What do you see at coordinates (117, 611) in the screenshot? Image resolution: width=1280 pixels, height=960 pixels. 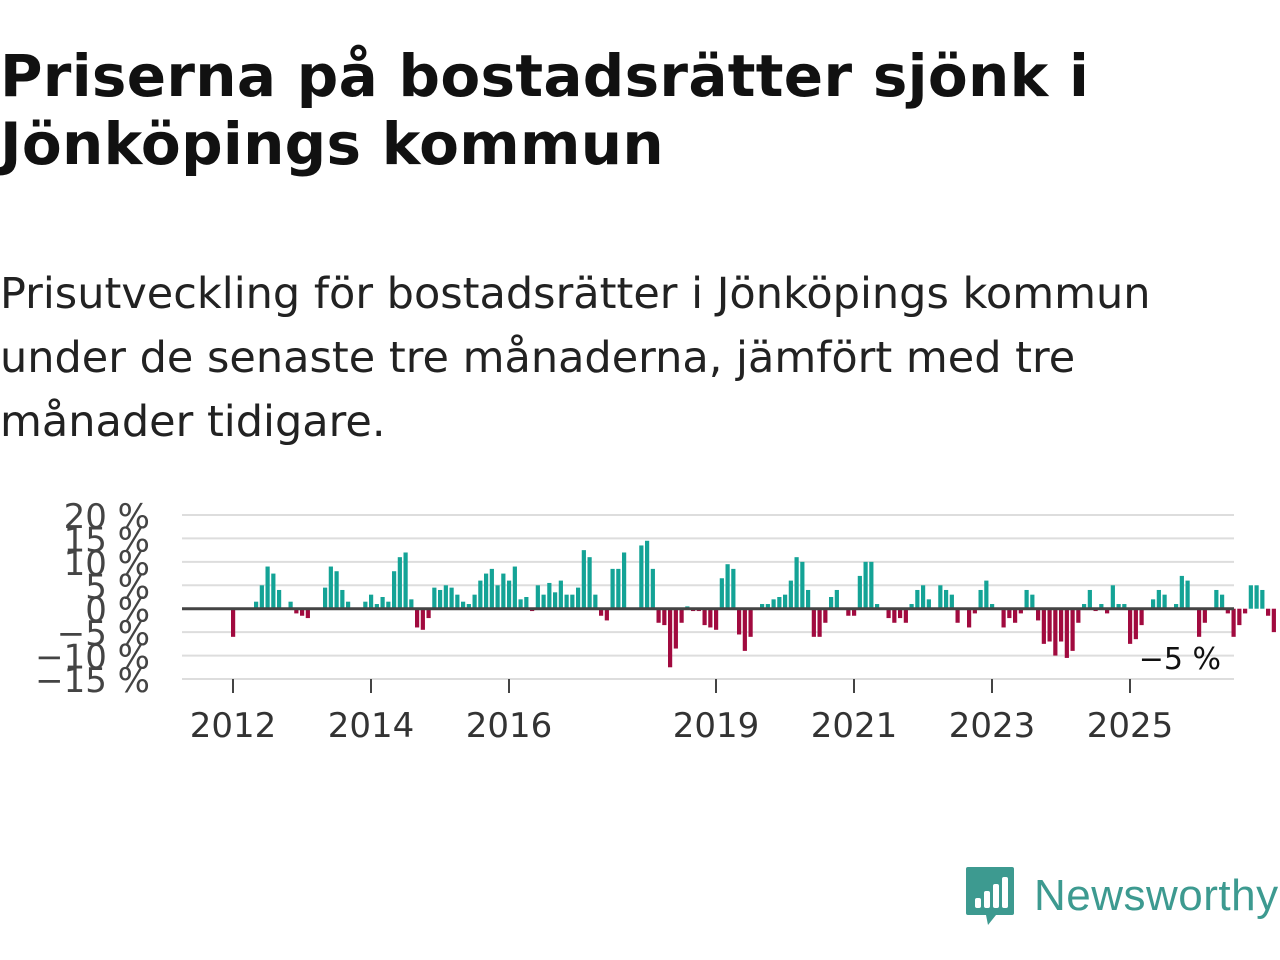 I see `y-tick-label: 0 %` at bounding box center [117, 611].